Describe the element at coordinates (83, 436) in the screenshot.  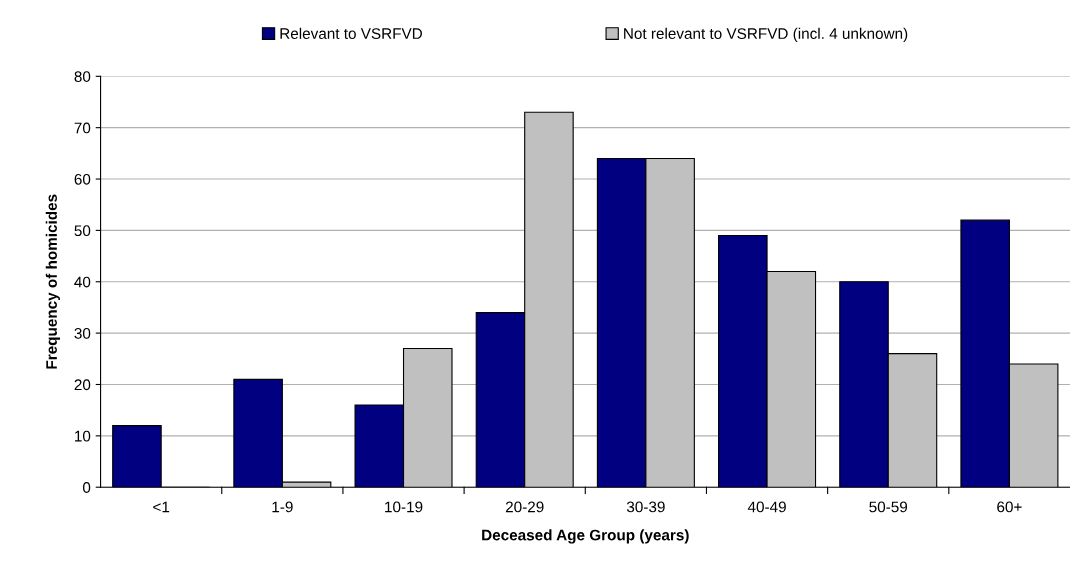
I see `y-tick-label: 10` at that location.